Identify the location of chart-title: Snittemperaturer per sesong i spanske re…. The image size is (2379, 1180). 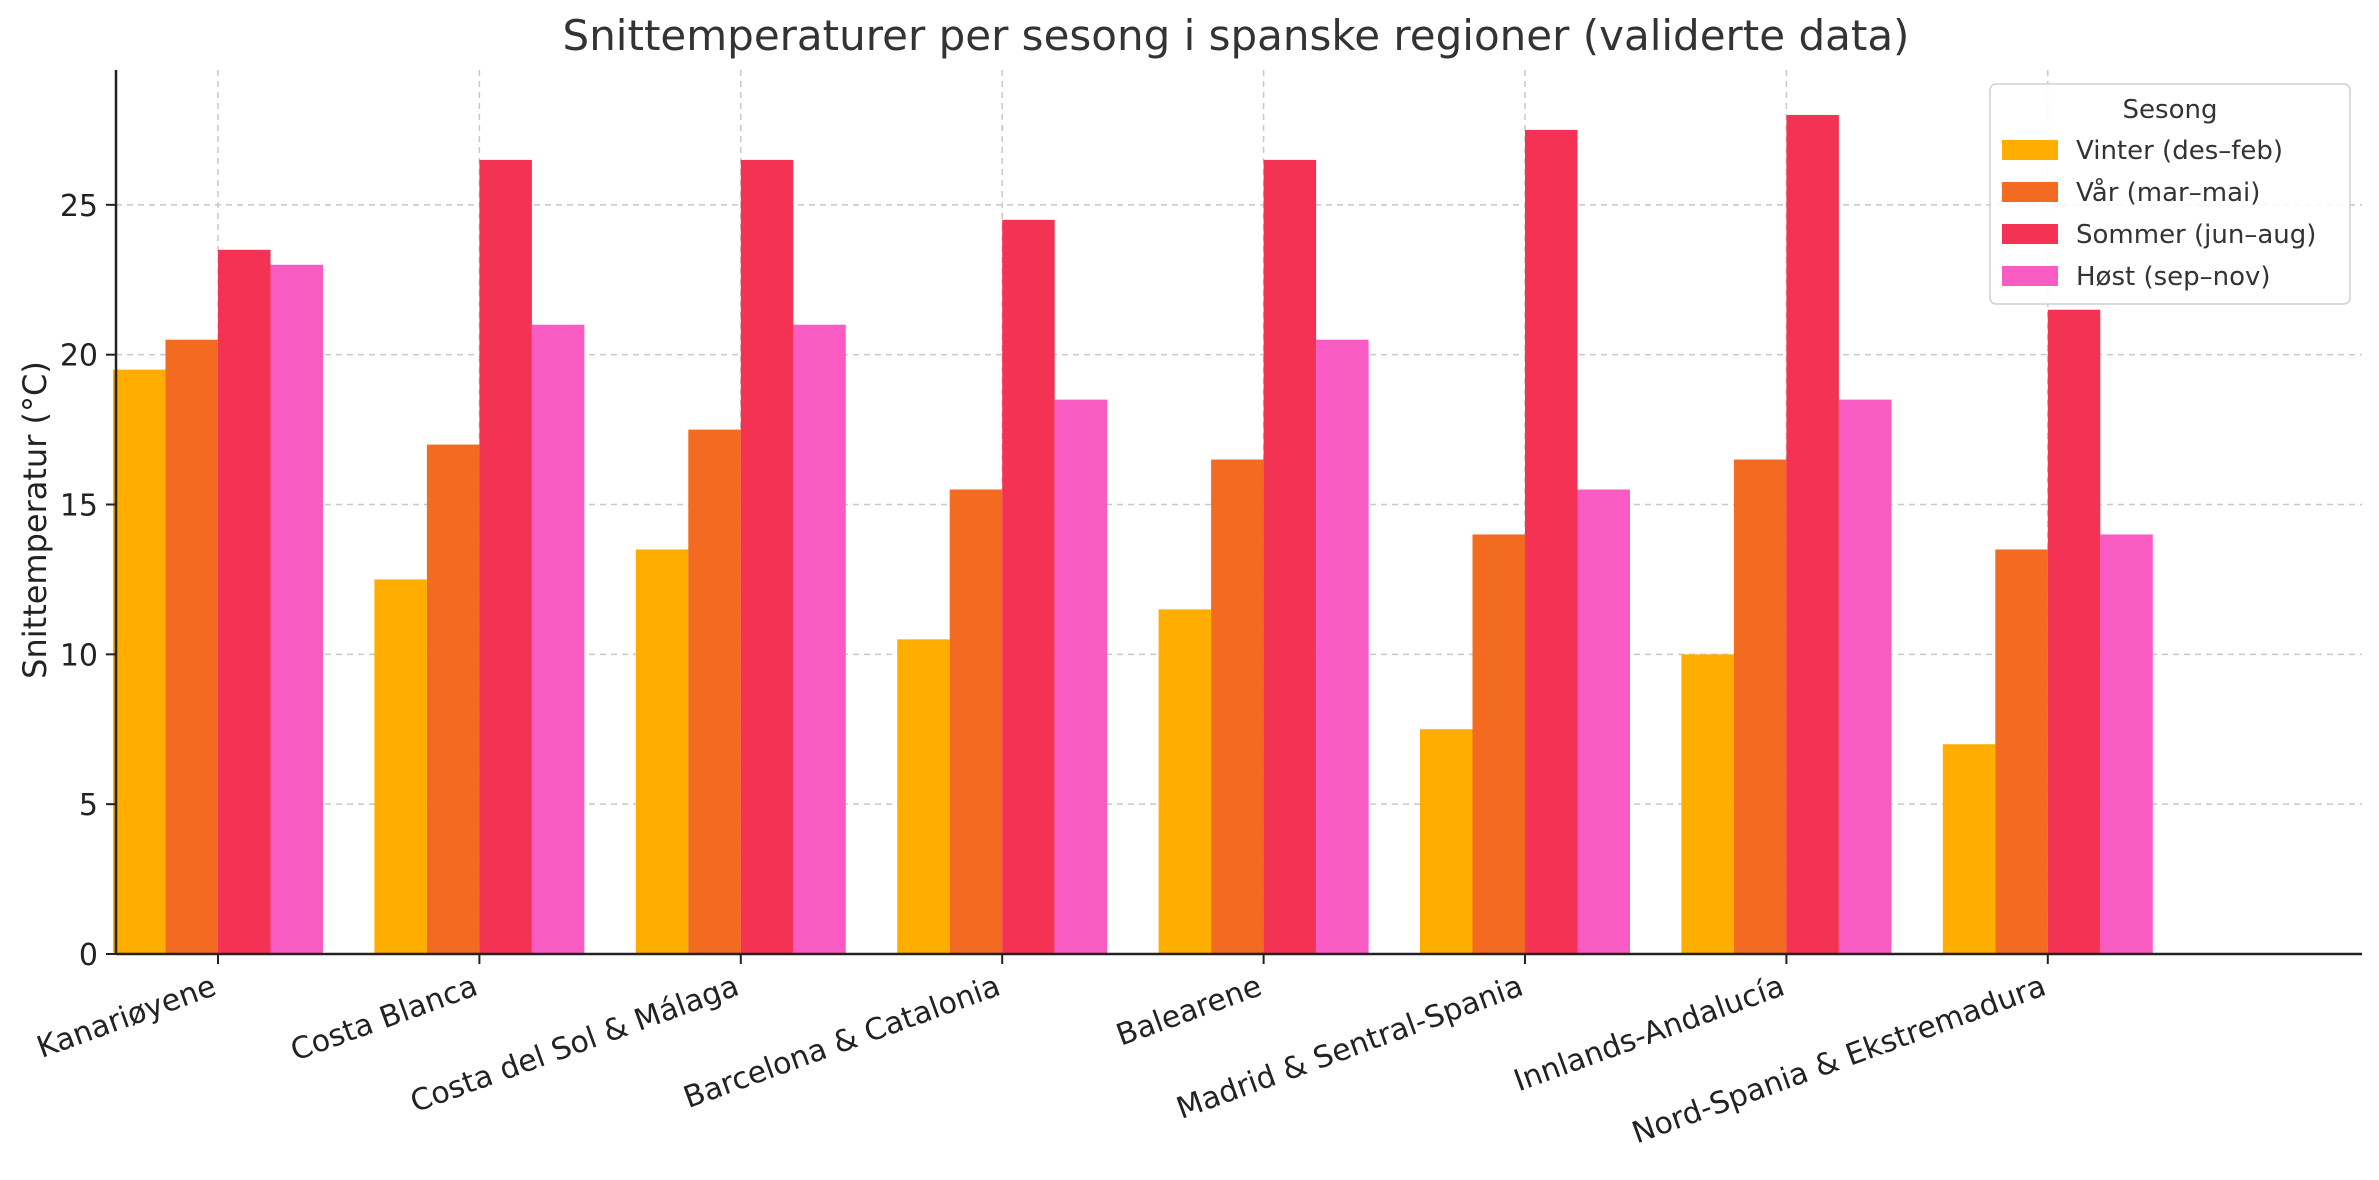
(1236, 35).